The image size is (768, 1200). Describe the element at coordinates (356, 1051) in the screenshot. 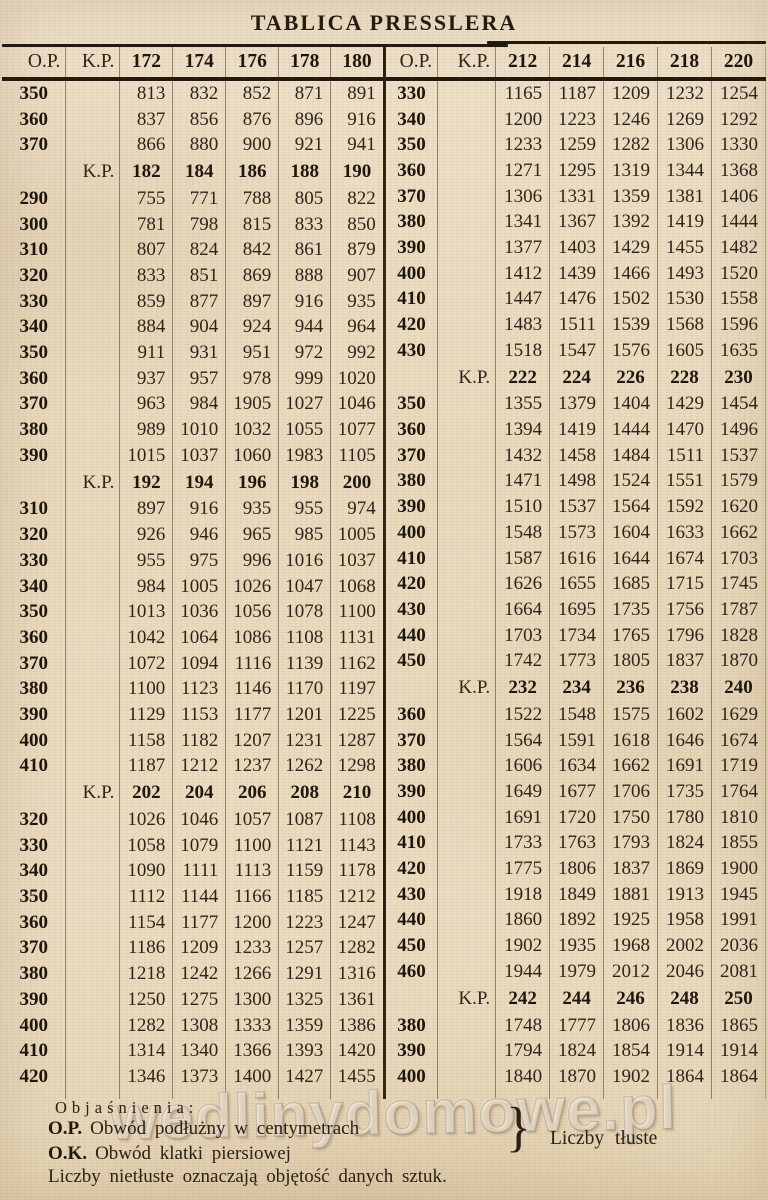

I see `value-cell: 1420` at that location.